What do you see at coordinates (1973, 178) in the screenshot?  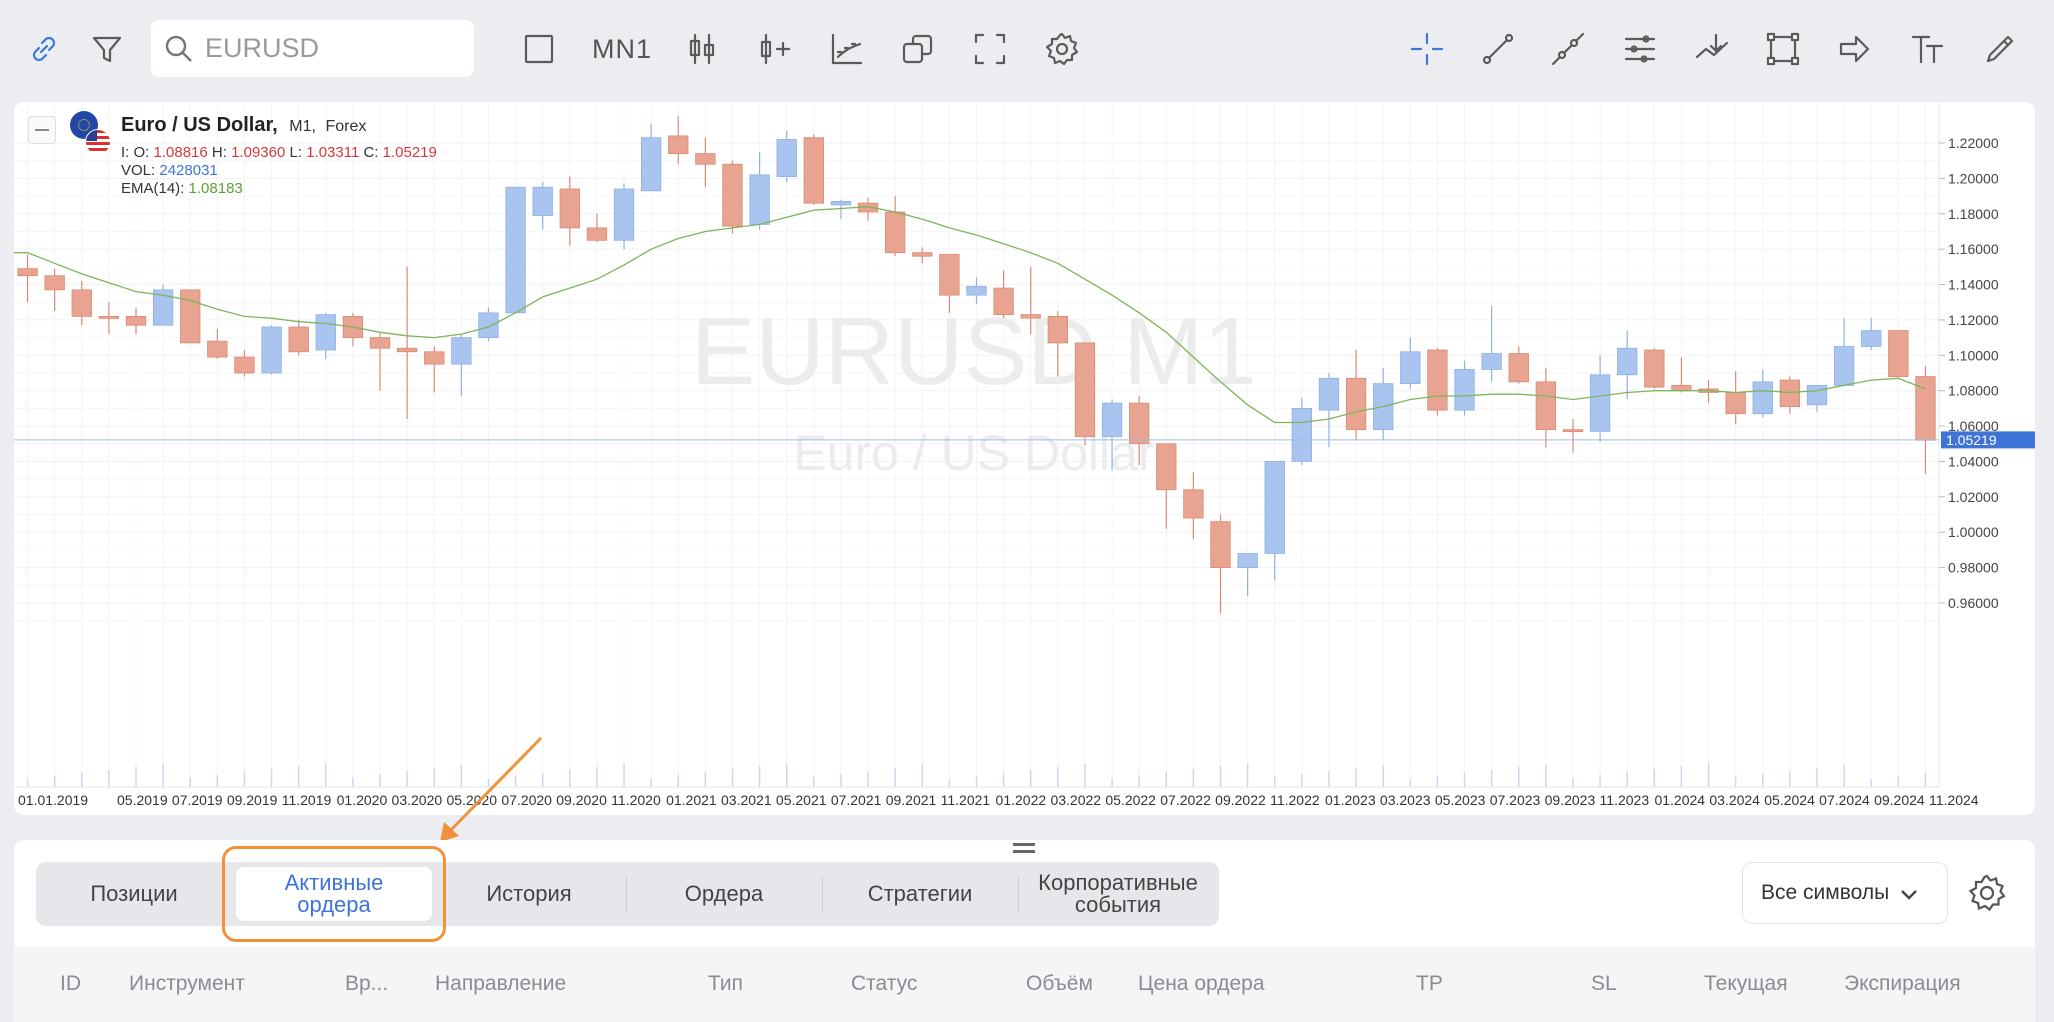 I see `y-axis-label: 1.20000` at bounding box center [1973, 178].